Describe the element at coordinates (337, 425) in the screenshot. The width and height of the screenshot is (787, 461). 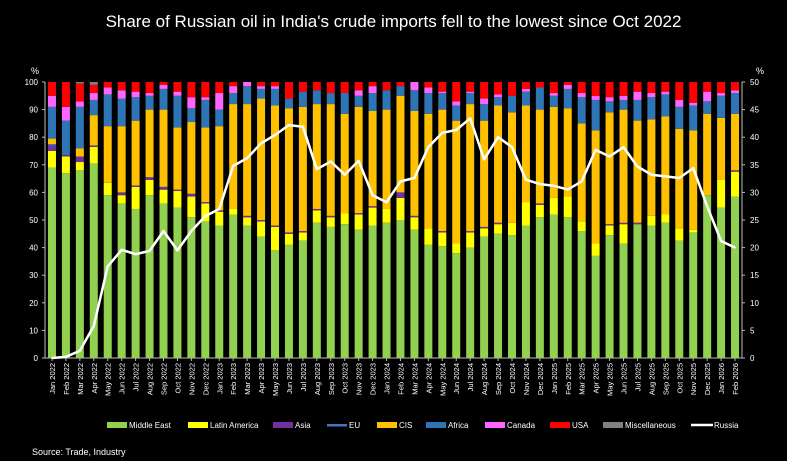
I see `legend-swatch-eu` at that location.